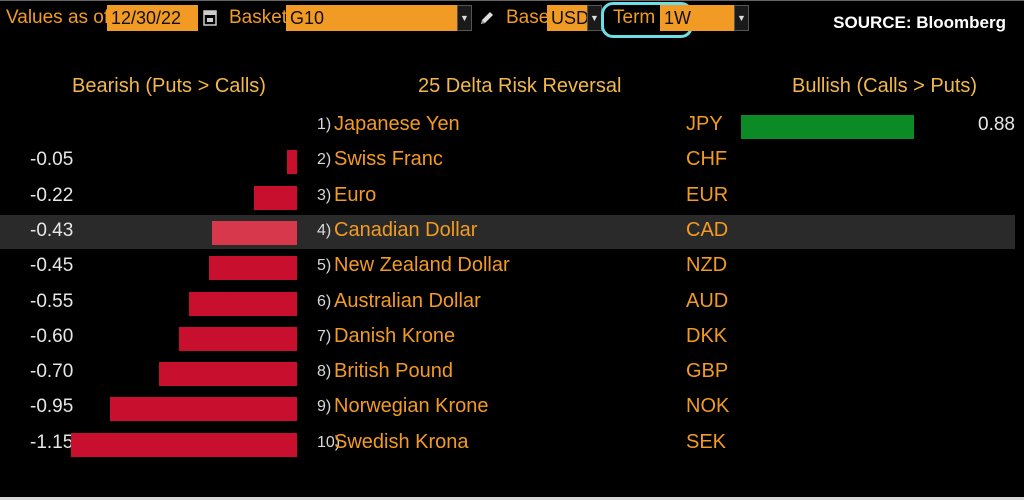 The height and width of the screenshot is (500, 1024). Describe the element at coordinates (52, 266) in the screenshot. I see `bearish-value: -0.45` at that location.